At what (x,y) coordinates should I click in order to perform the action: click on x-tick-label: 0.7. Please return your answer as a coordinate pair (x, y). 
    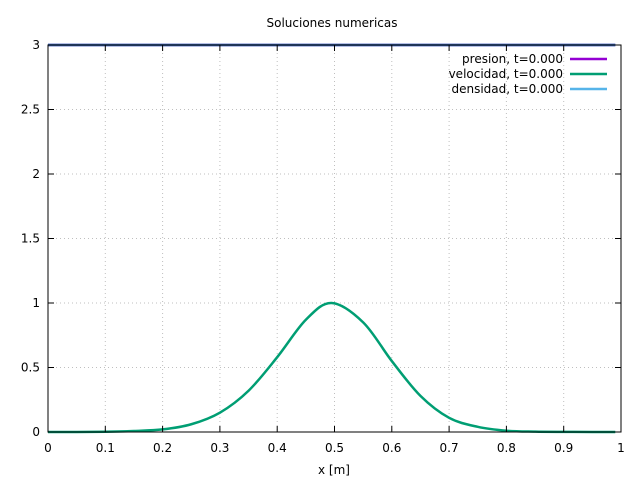
    Looking at the image, I should click on (449, 448).